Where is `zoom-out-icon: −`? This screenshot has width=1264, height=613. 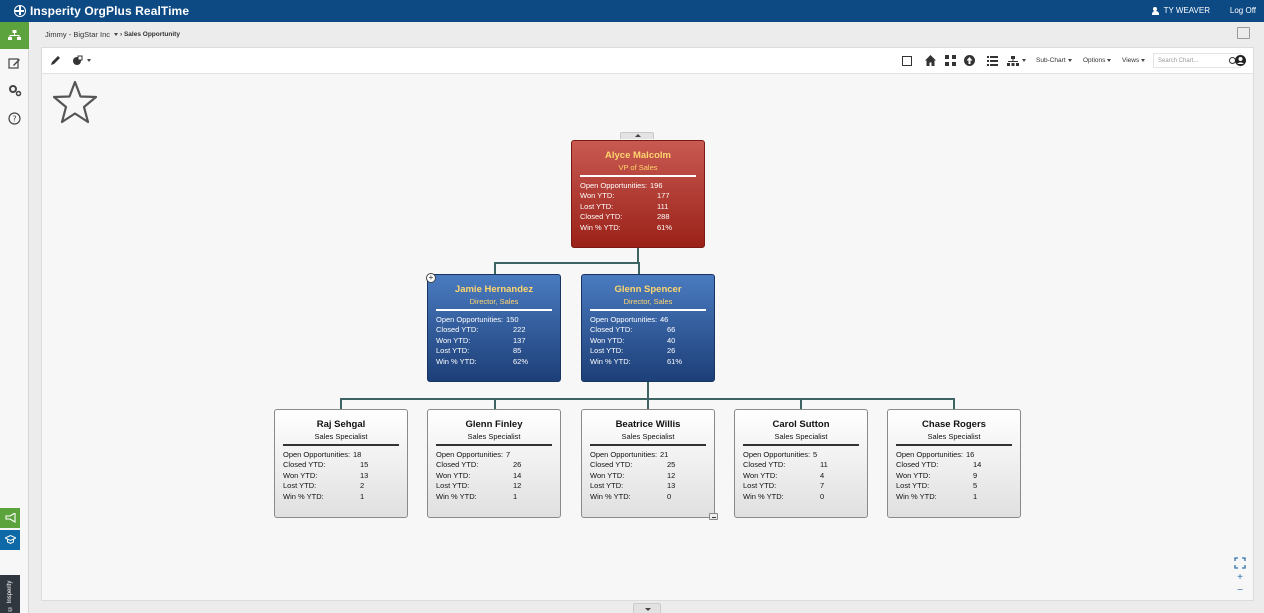
zoom-out-icon: − is located at coordinates (1240, 590).